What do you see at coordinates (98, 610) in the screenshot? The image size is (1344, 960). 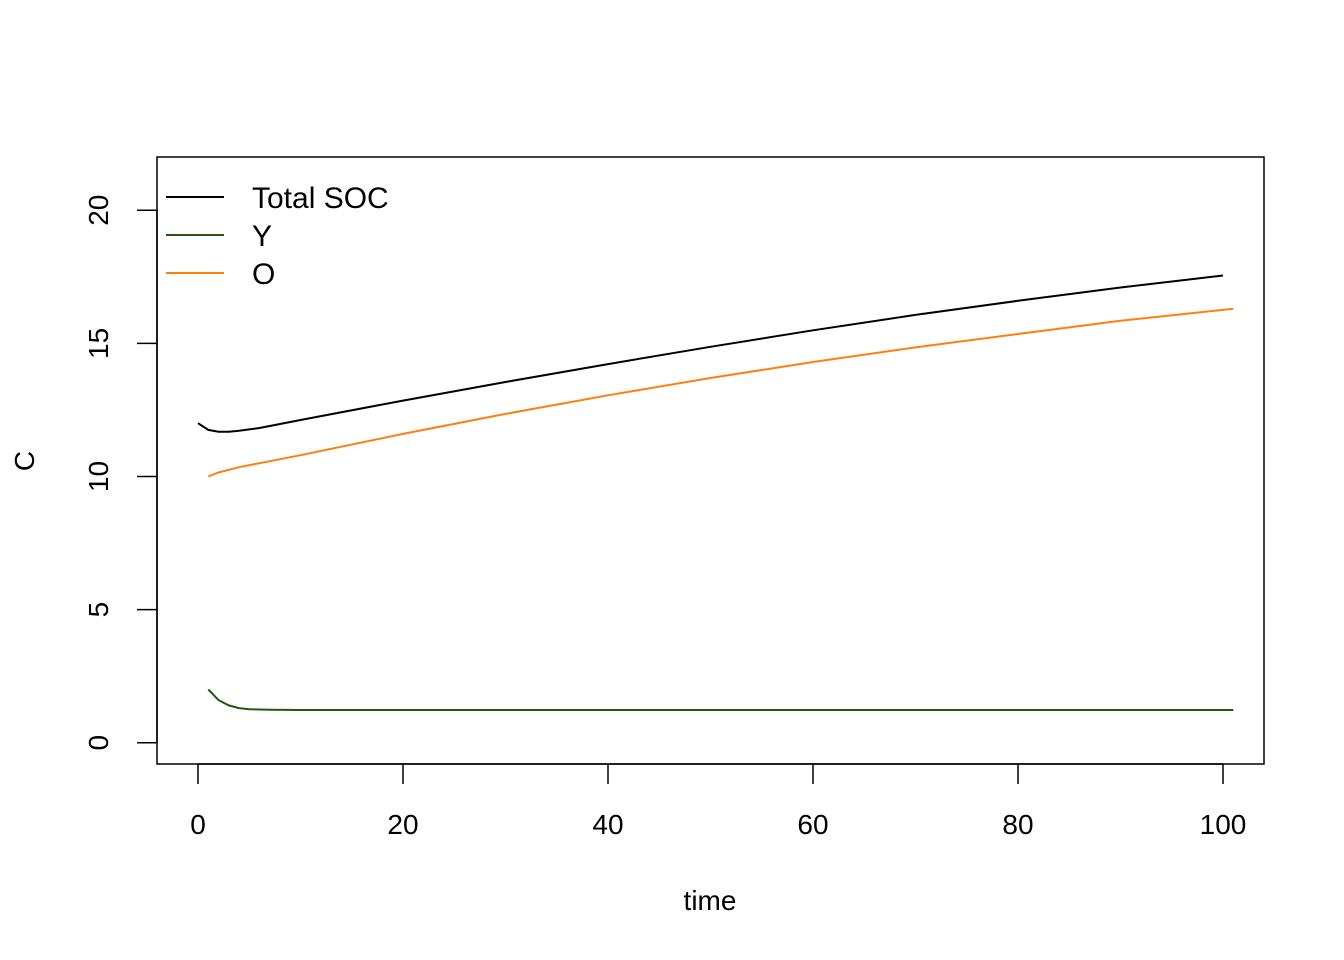 I see `y-tick-label: 5` at bounding box center [98, 610].